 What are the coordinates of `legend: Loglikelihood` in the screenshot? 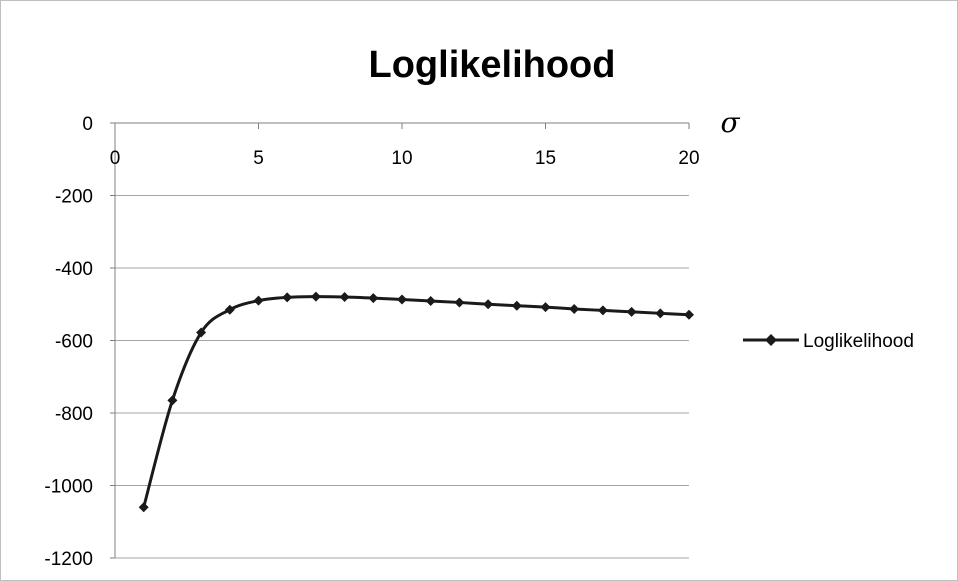 It's located at (828, 341).